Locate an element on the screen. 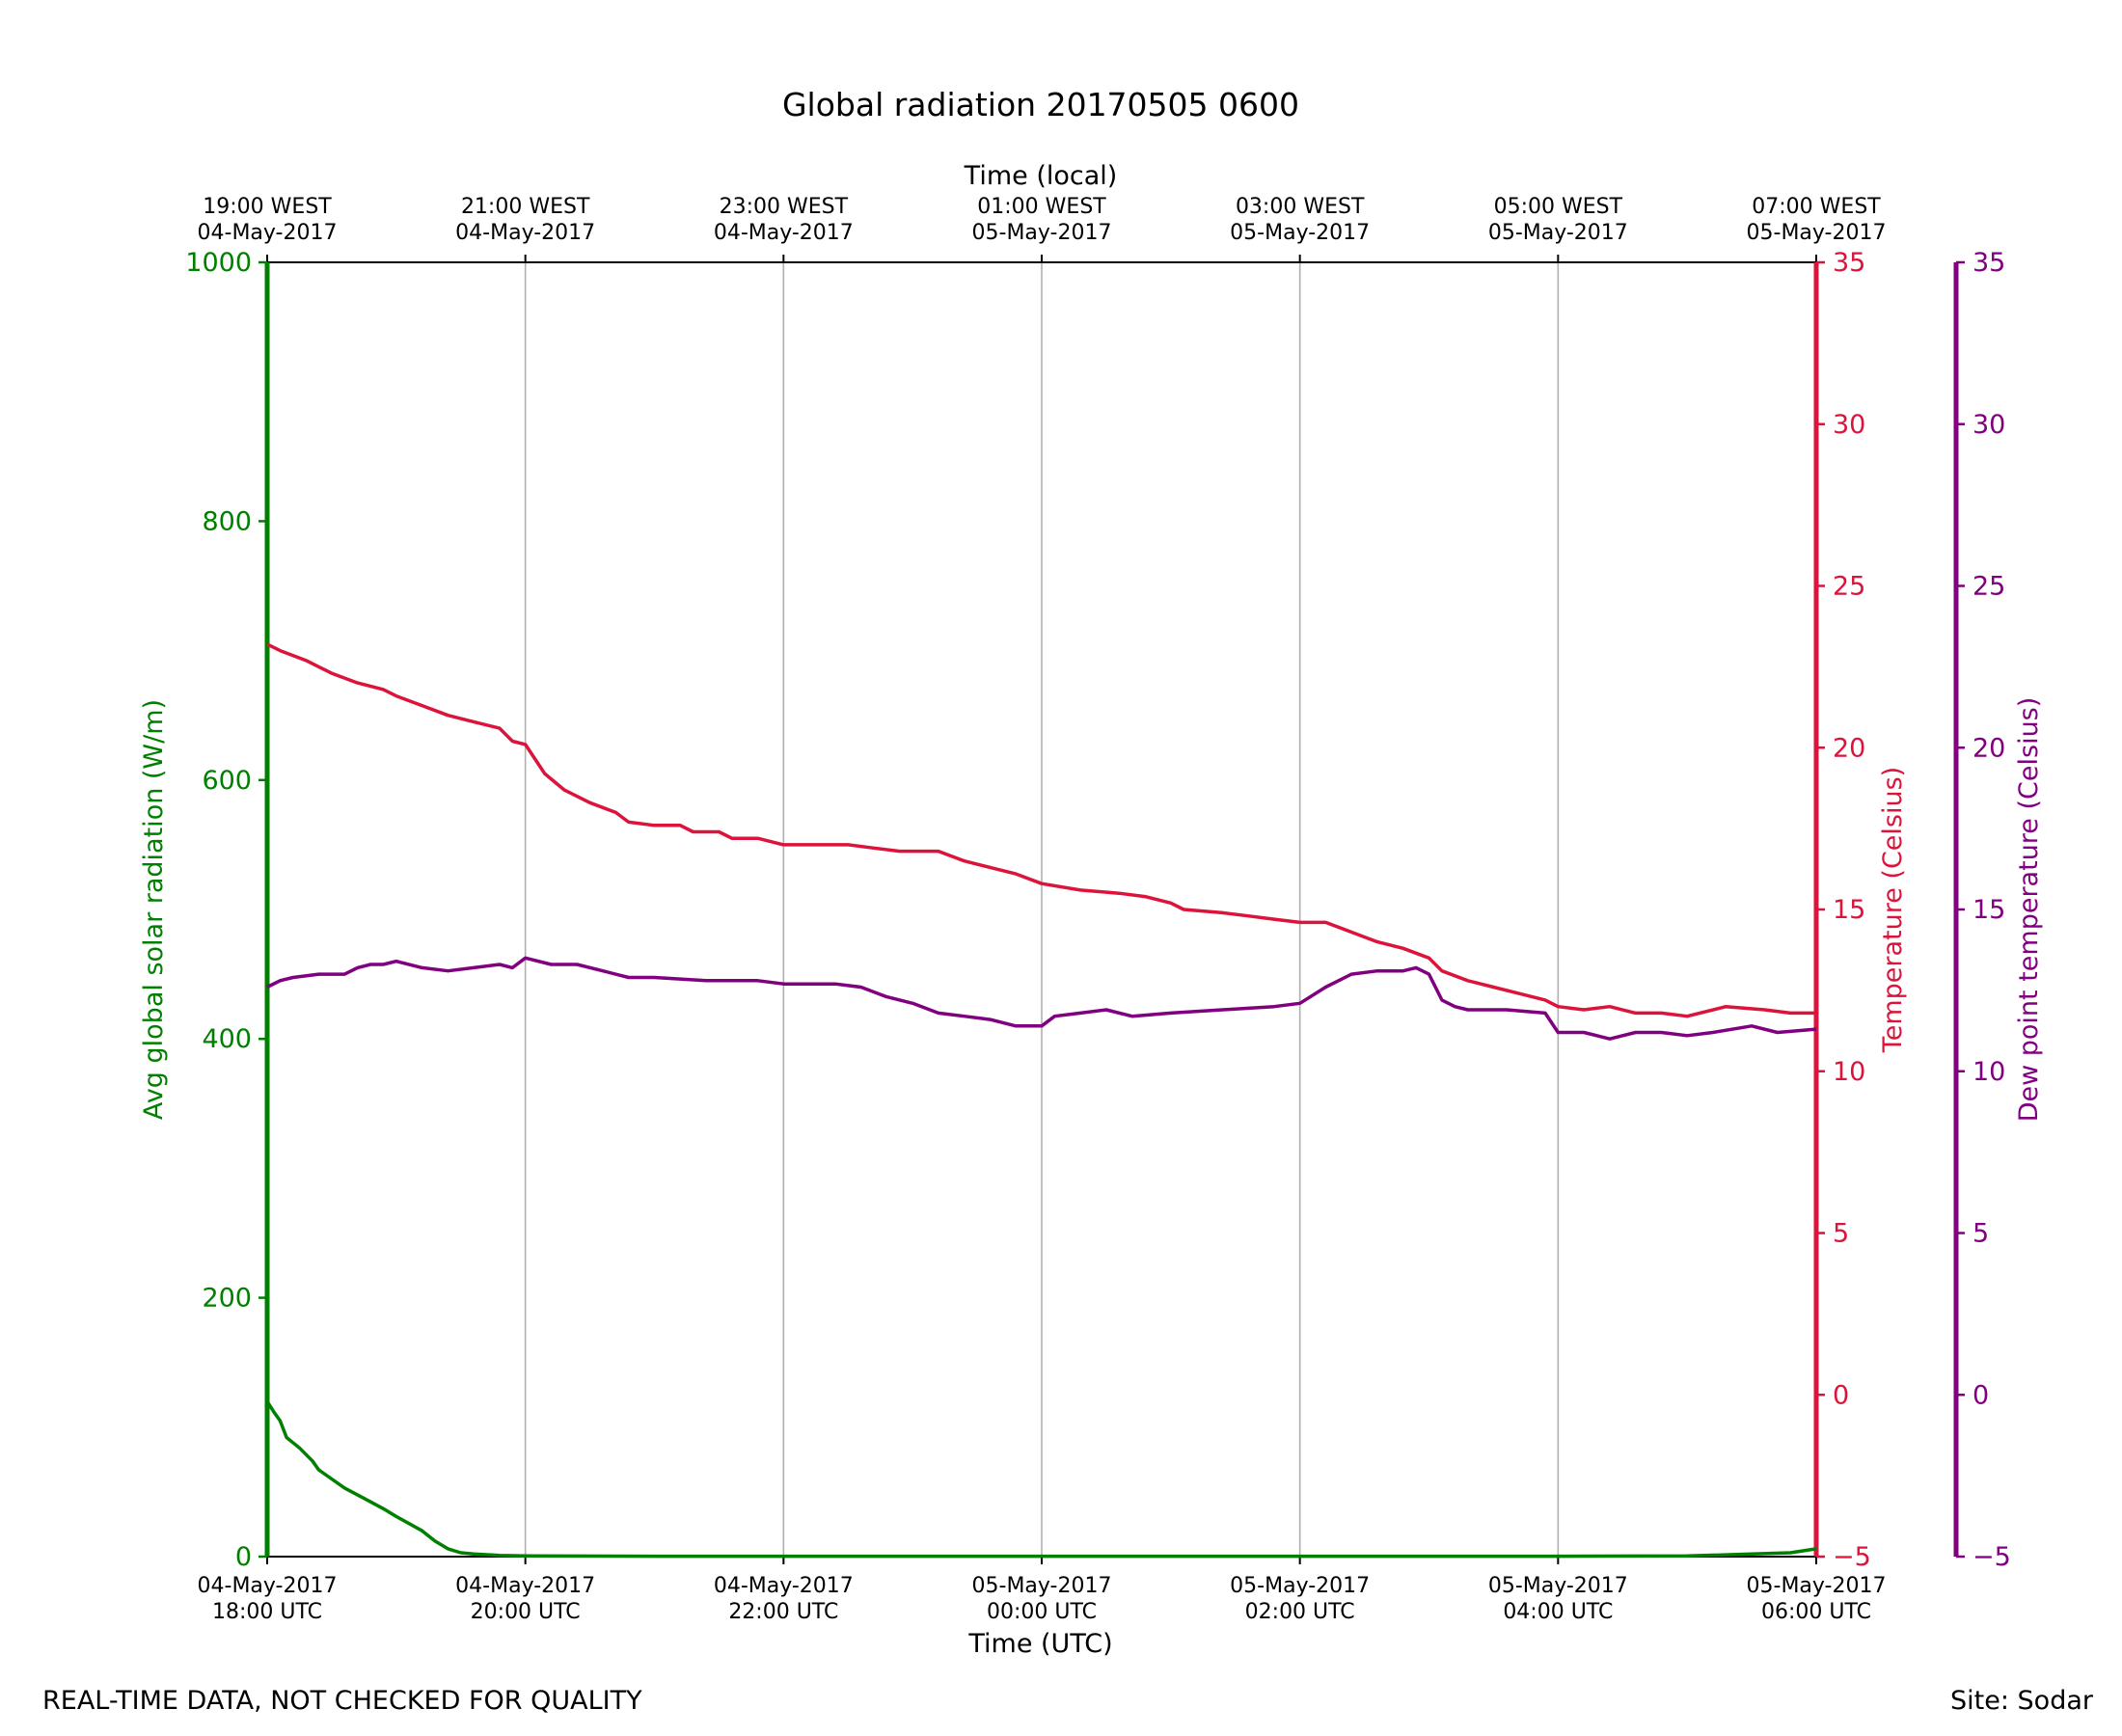 The width and height of the screenshot is (2122, 1736). y-tick-label-temperature: −5 is located at coordinates (1852, 1557).